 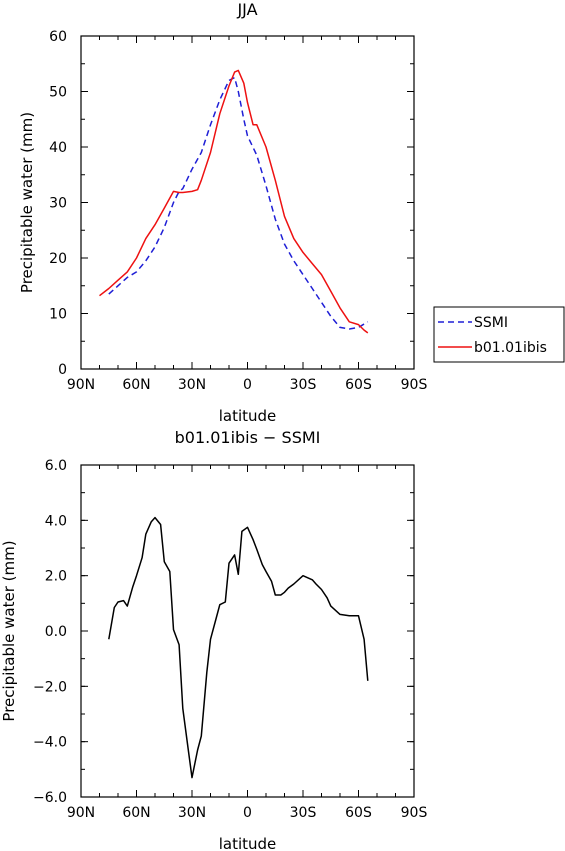 I want to click on legend: SSMI b01.01ibis, so click(x=499, y=334).